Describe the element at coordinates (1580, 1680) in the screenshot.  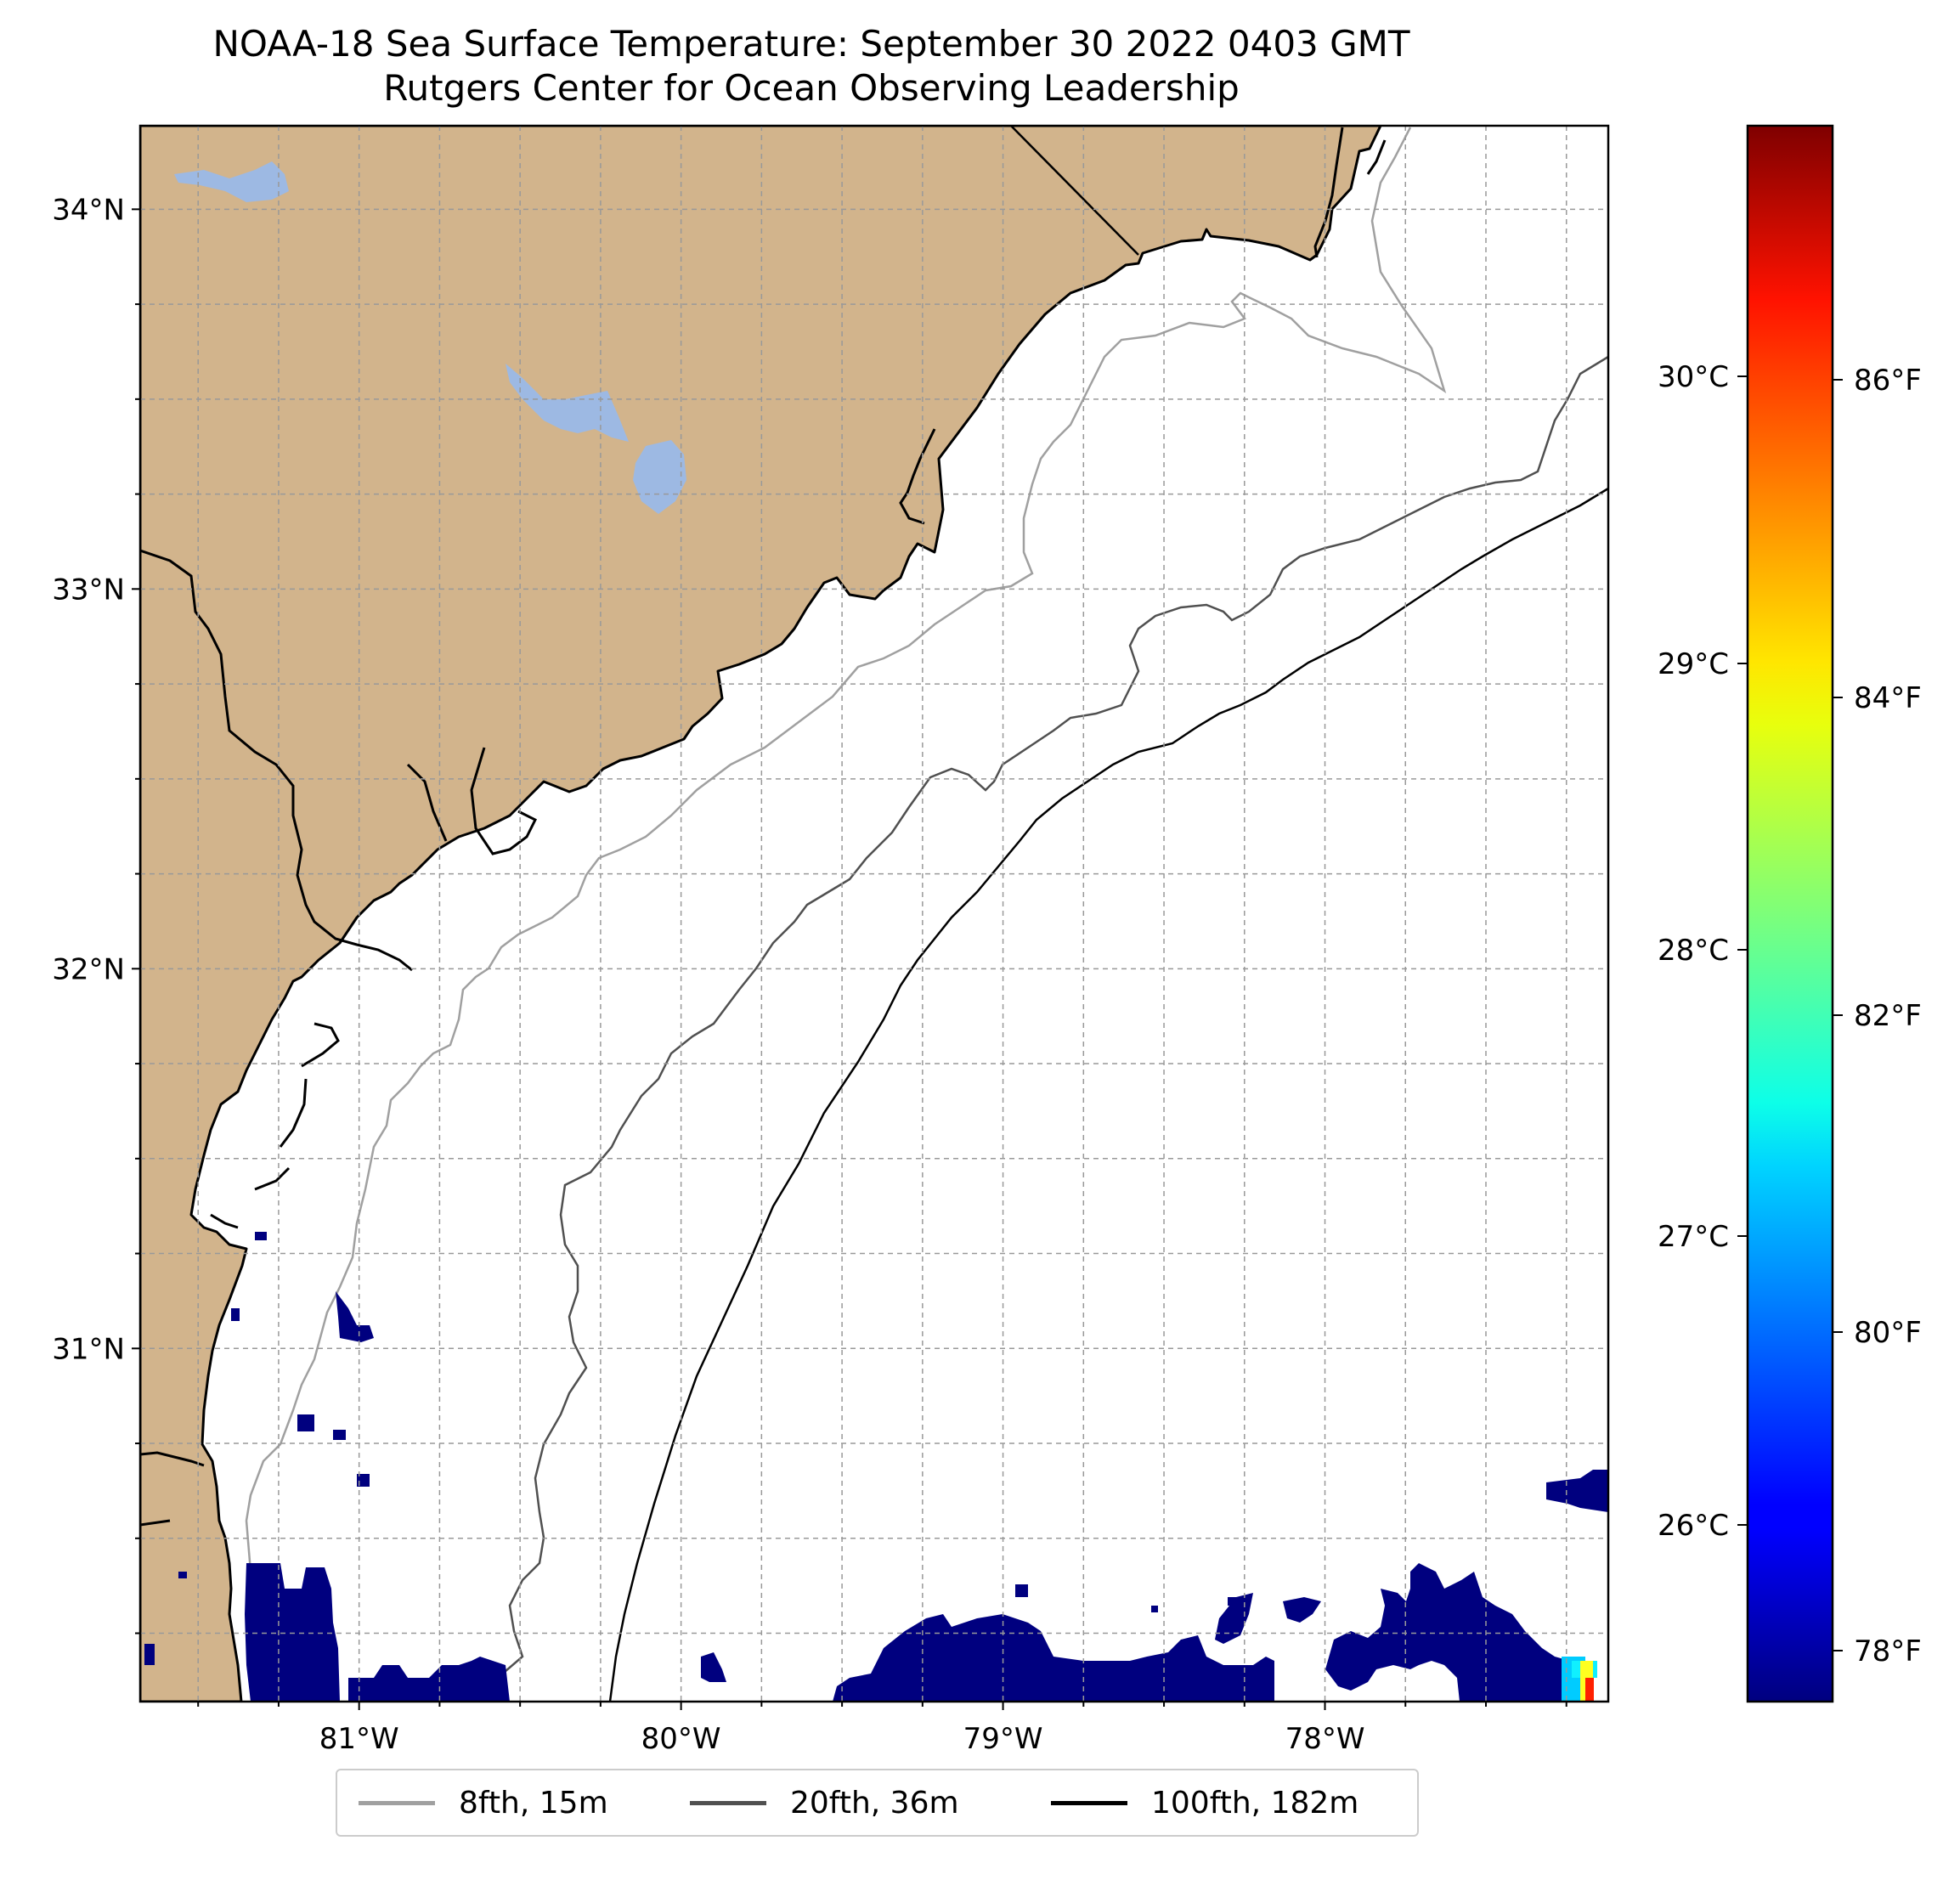
I see `sst-warm-spot` at that location.